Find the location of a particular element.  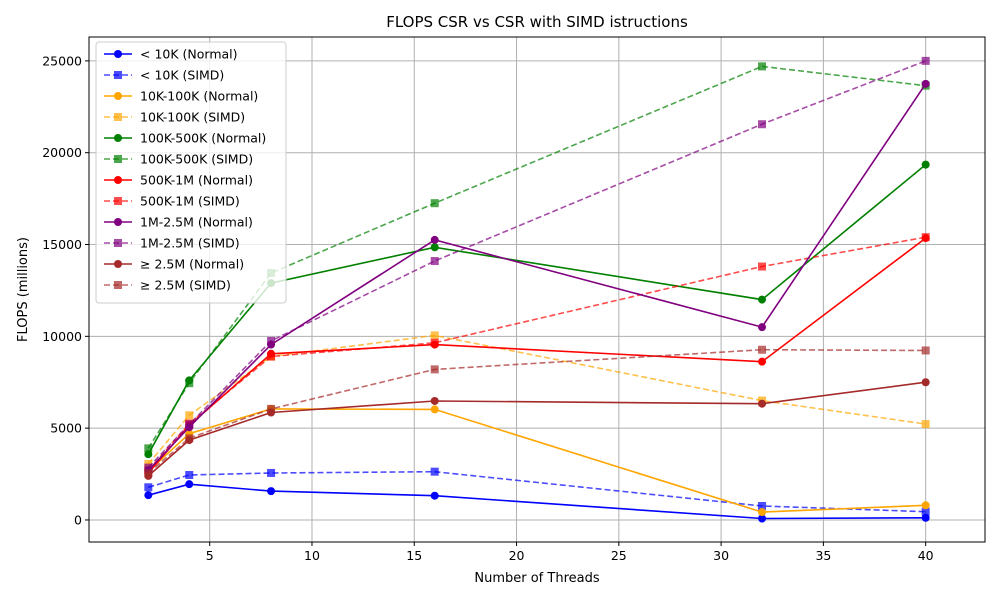

chart-title: FLOPS CSR vs CSR with SIMD istructions is located at coordinates (537, 22).